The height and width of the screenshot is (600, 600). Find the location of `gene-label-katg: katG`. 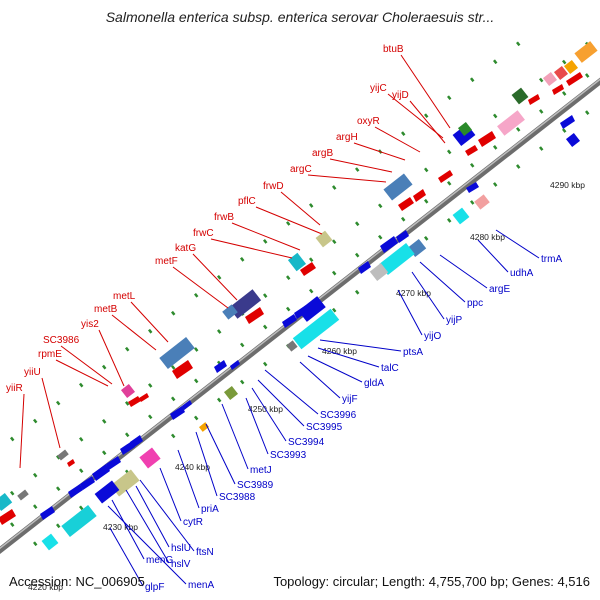

gene-label-katg: katG is located at coordinates (185, 248).